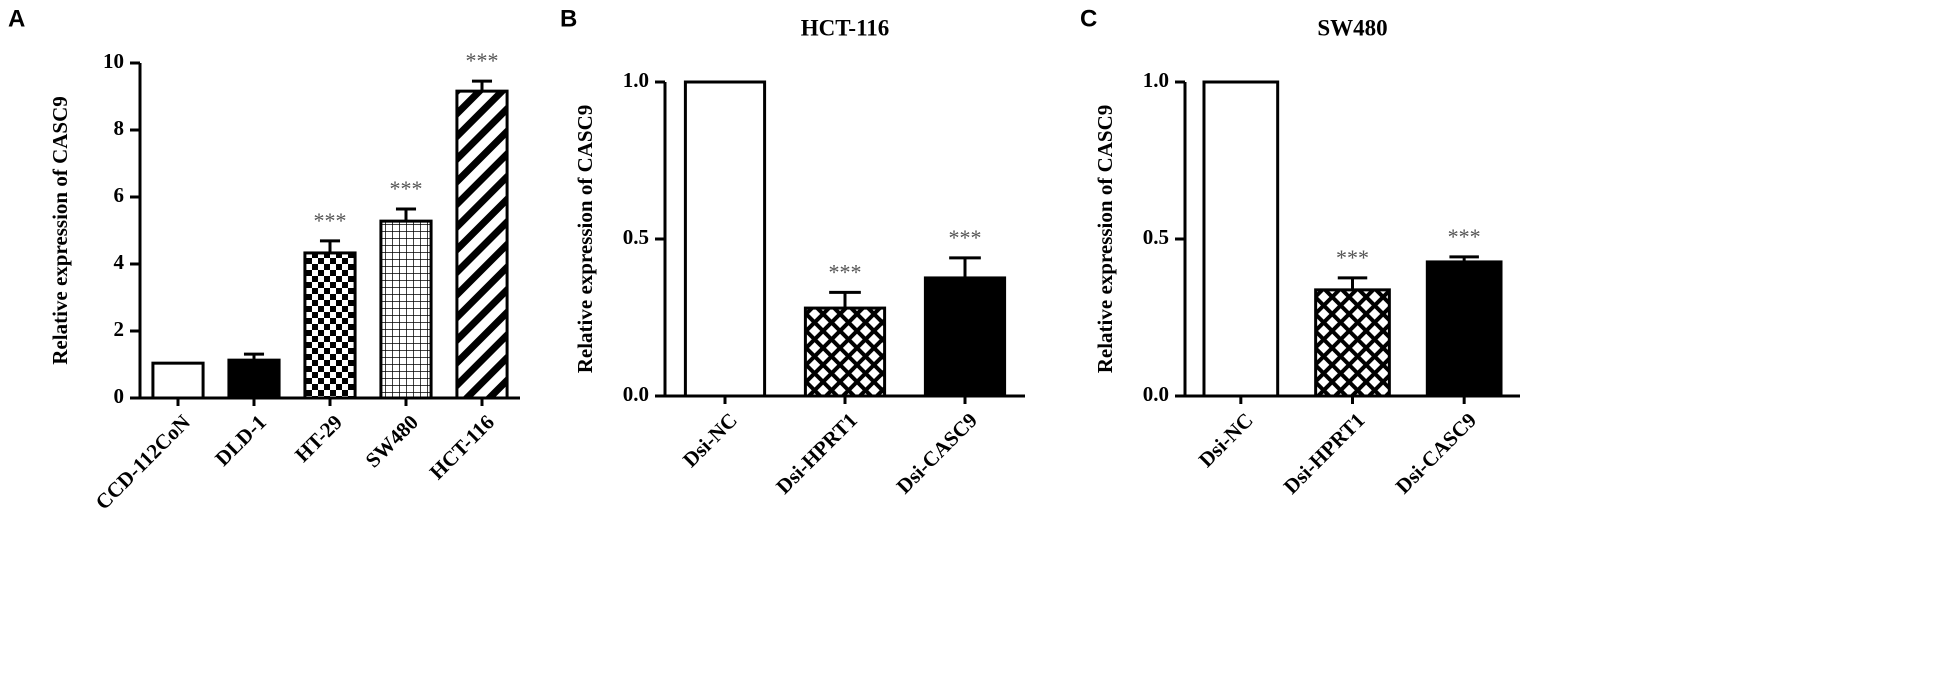 This screenshot has width=1950, height=675. What do you see at coordinates (1352, 27) in the screenshot?
I see `chart-title: SW480` at bounding box center [1352, 27].